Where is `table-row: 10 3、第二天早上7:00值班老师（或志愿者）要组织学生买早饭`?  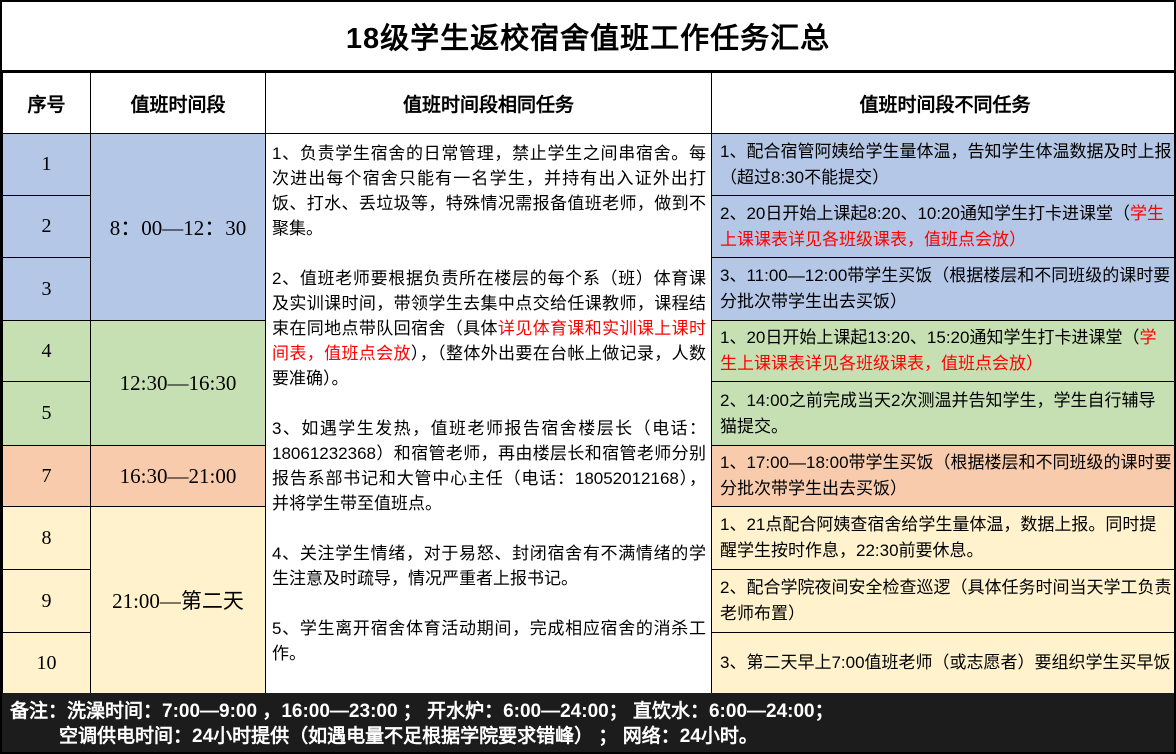 table-row: 10 3、第二天早上7:00值班老师（或志愿者）要组织学生买早饭 is located at coordinates (588, 663).